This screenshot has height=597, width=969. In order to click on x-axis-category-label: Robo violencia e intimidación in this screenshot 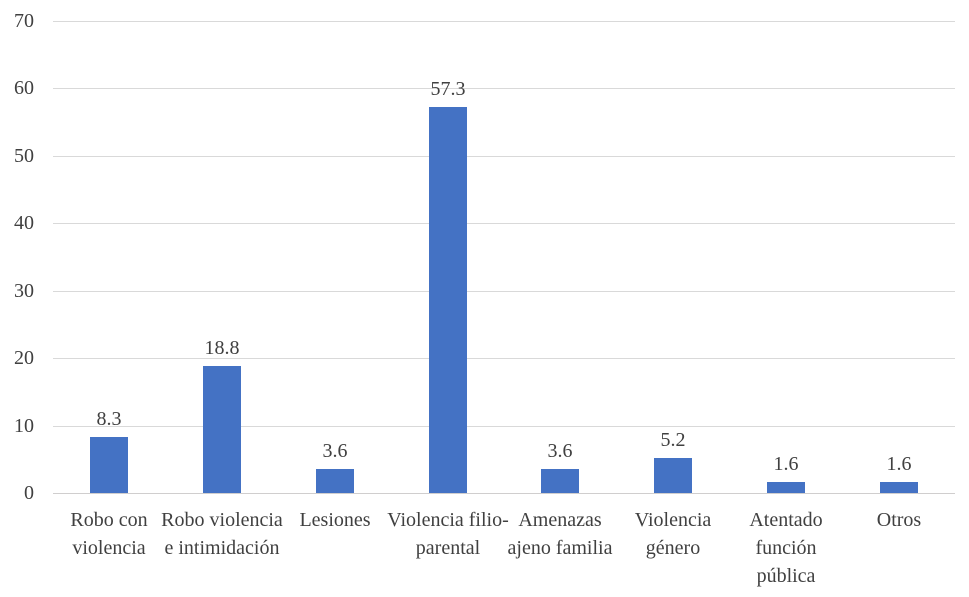, I will do `click(222, 534)`.